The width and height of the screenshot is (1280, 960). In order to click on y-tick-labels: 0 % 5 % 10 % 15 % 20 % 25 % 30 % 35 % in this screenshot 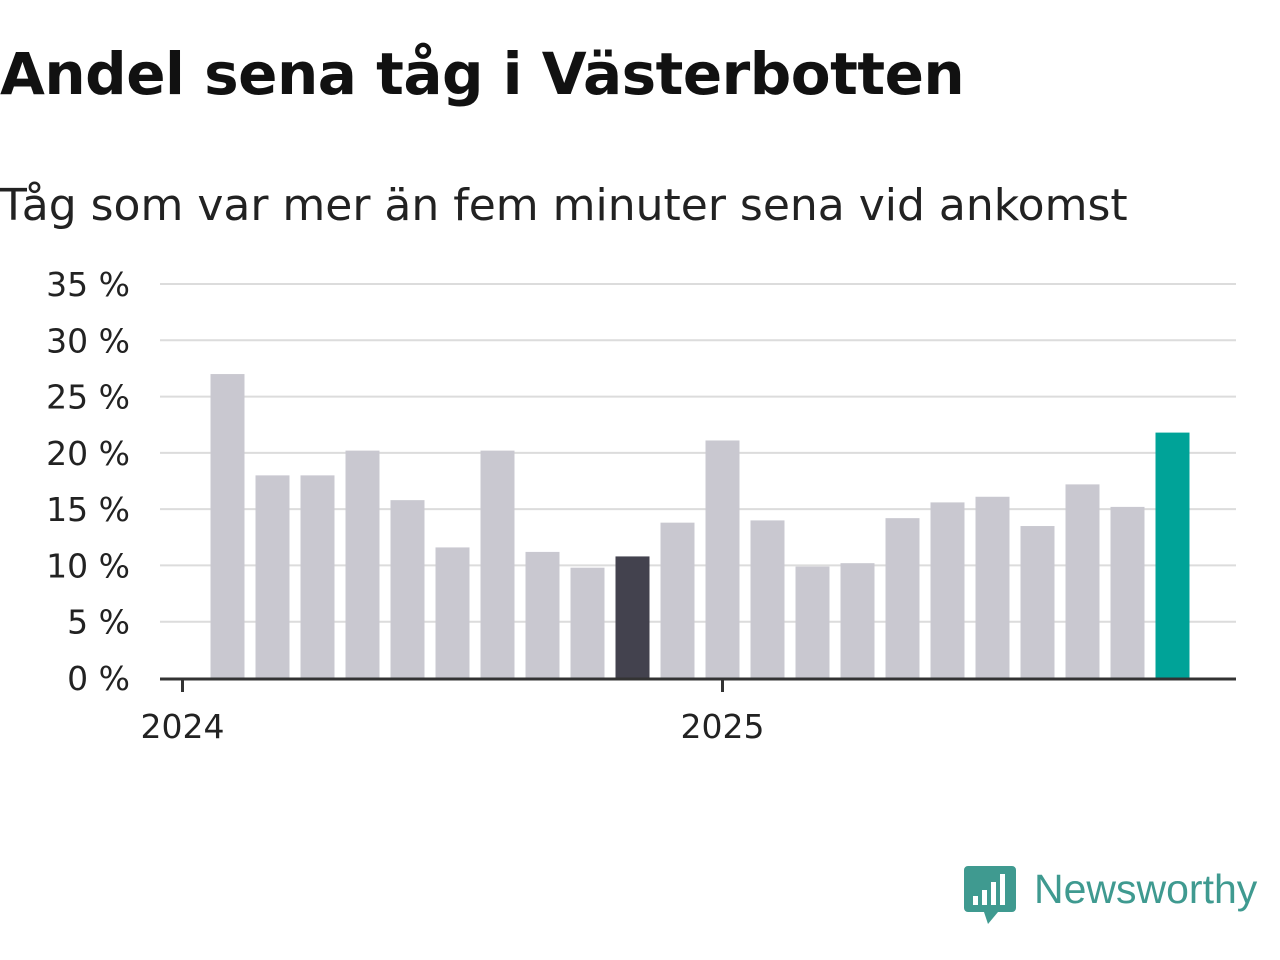, I will do `click(88, 481)`.